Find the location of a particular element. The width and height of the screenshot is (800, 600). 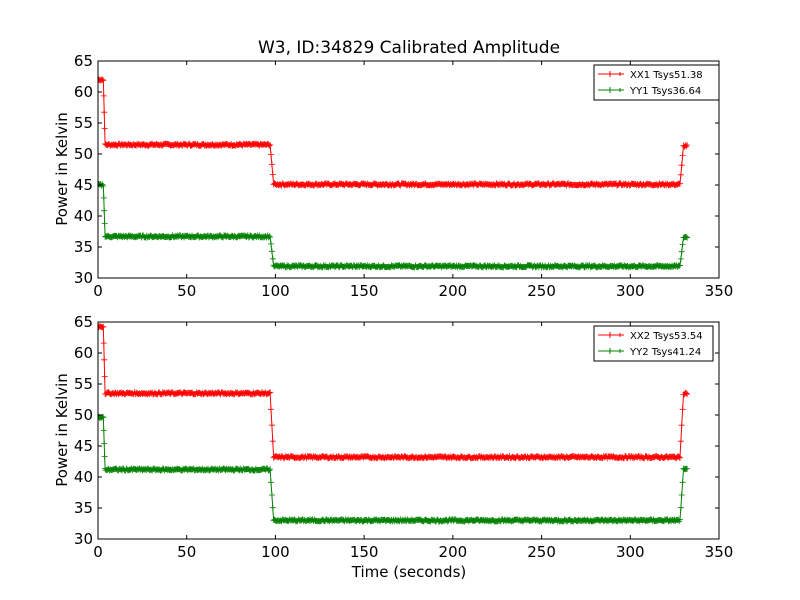

chart-top-y-tick-label: 60 is located at coordinates (83, 92).